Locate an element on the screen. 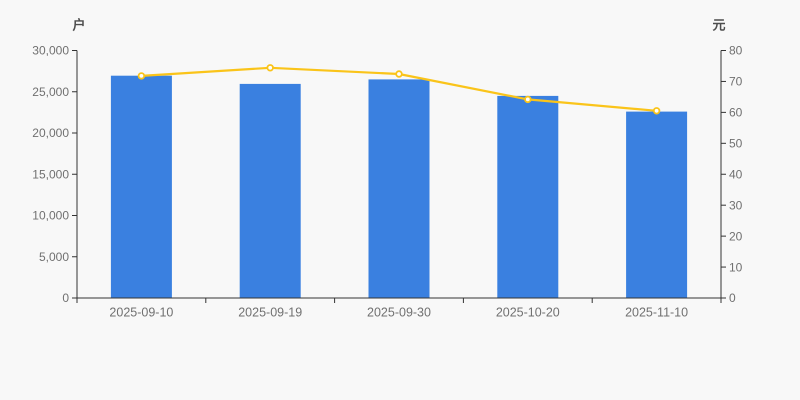 The image size is (800, 400). right-axis-tick-label: 0 is located at coordinates (732, 298).